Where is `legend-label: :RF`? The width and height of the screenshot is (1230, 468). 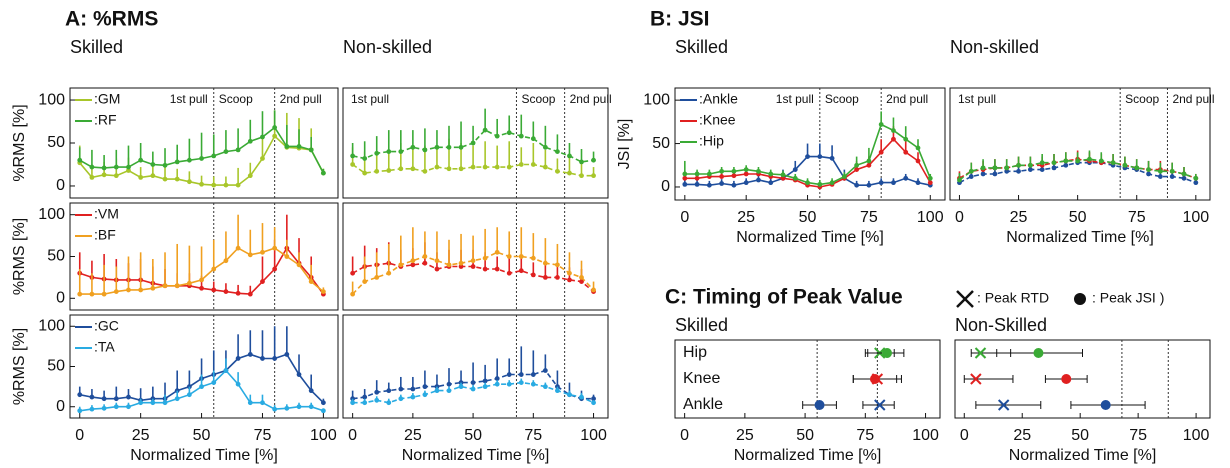 legend-label: :RF is located at coordinates (105, 120).